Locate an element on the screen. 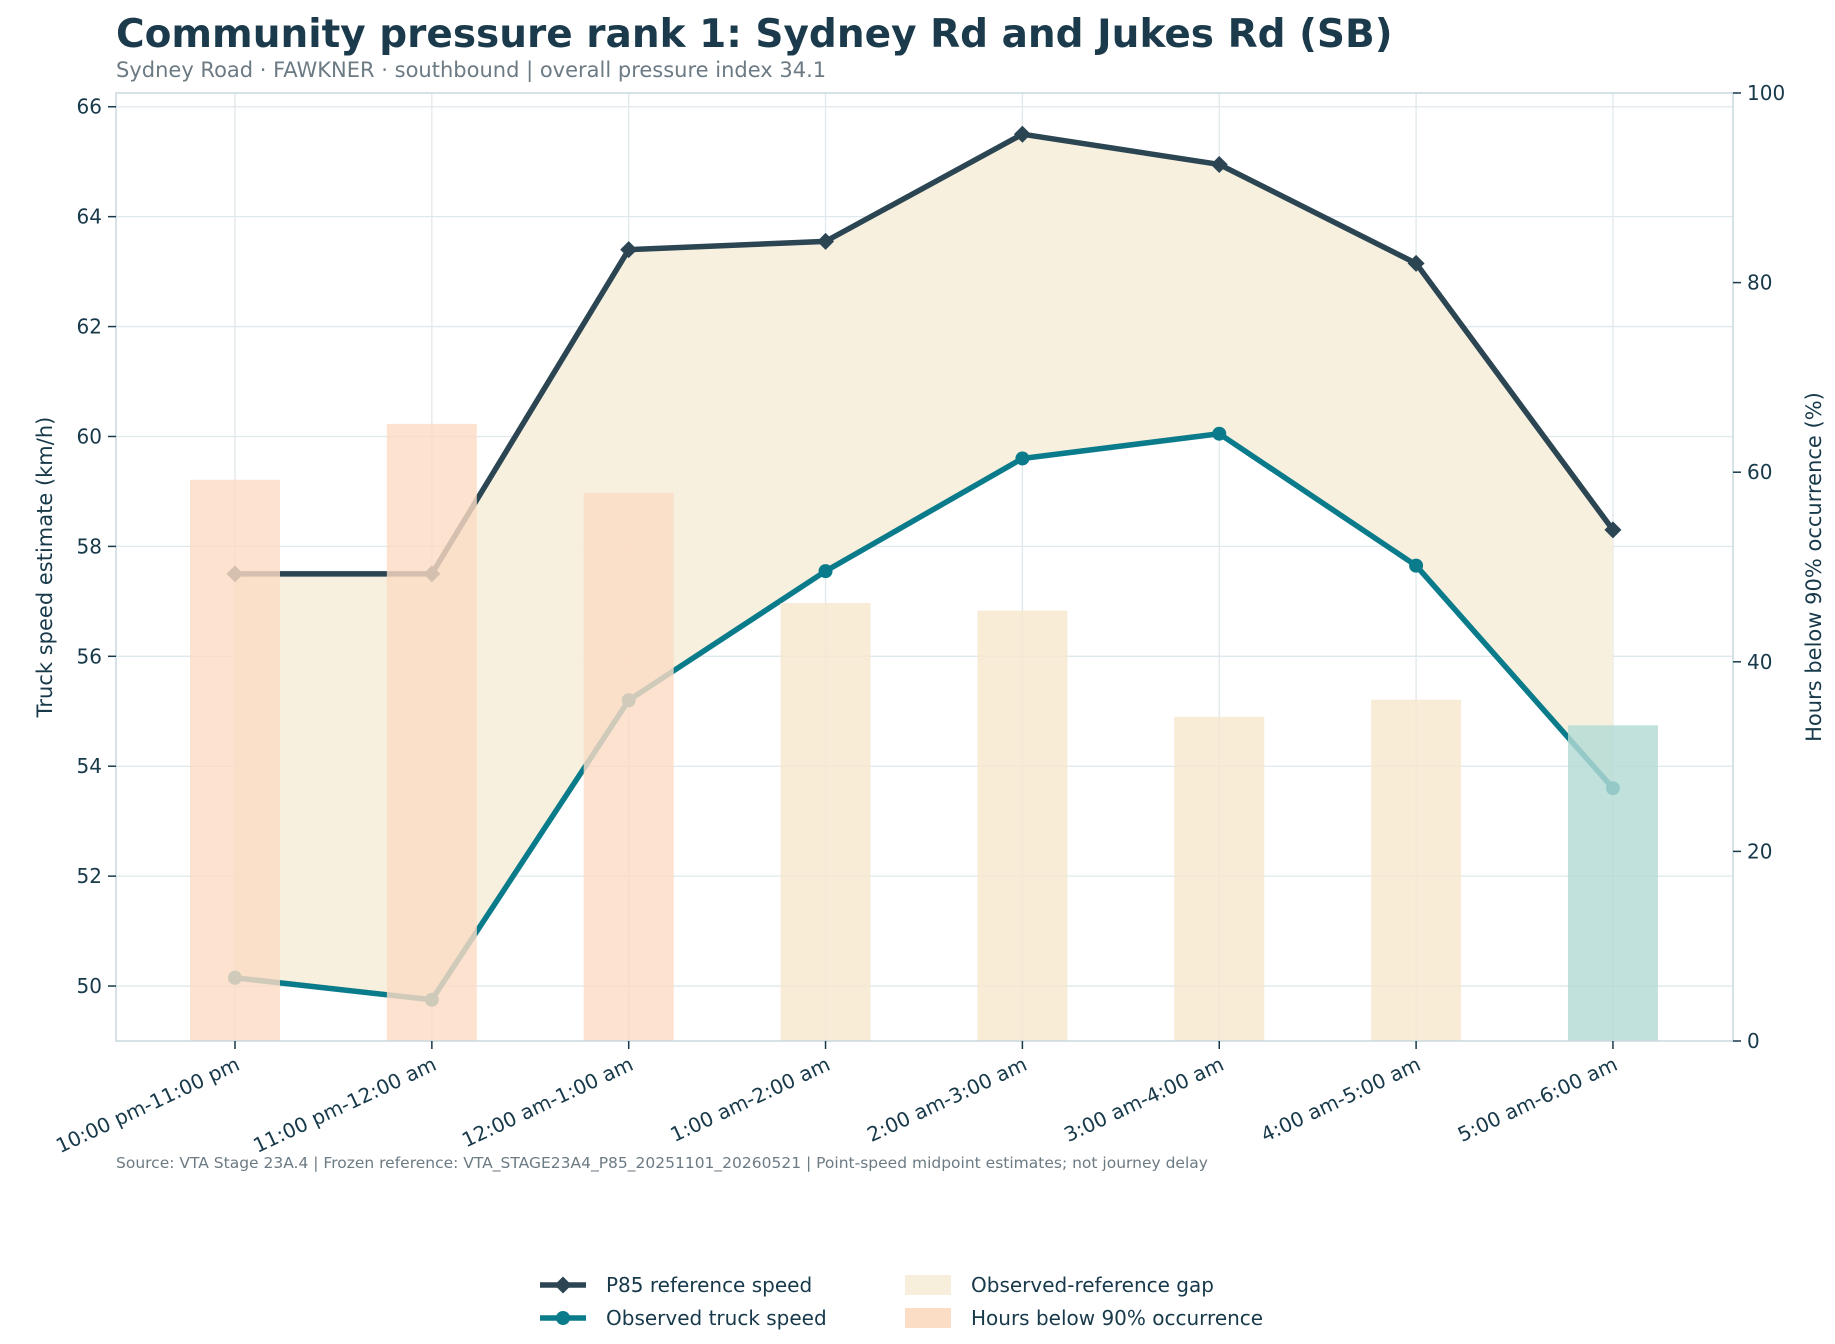 Image resolution: width=1835 pixels, height=1344 pixels. right-y-axis: 0 20 40 60 80 100 is located at coordinates (1759, 567).